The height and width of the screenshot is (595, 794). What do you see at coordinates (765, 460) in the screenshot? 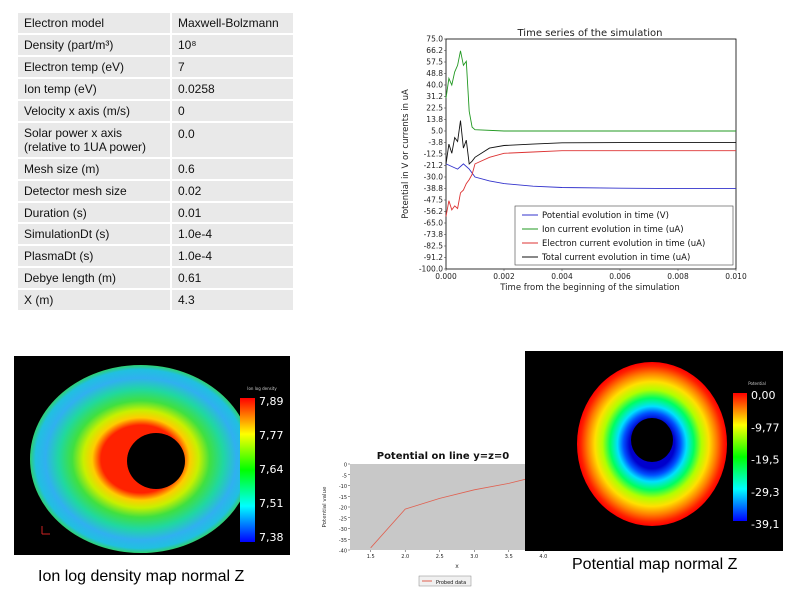
I see `colorbar-tick-label: -19,5` at bounding box center [765, 460].